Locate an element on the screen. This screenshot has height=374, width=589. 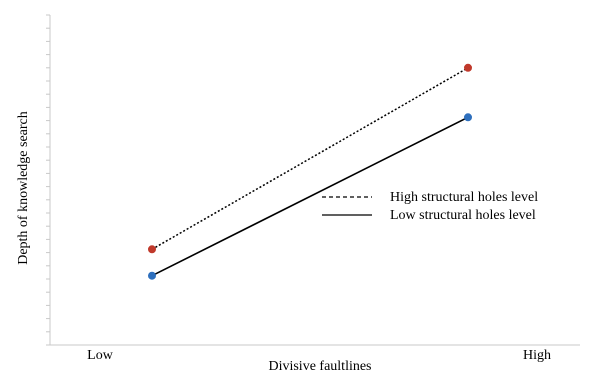
legend-label-high: High structural holes level is located at coordinates (464, 197).